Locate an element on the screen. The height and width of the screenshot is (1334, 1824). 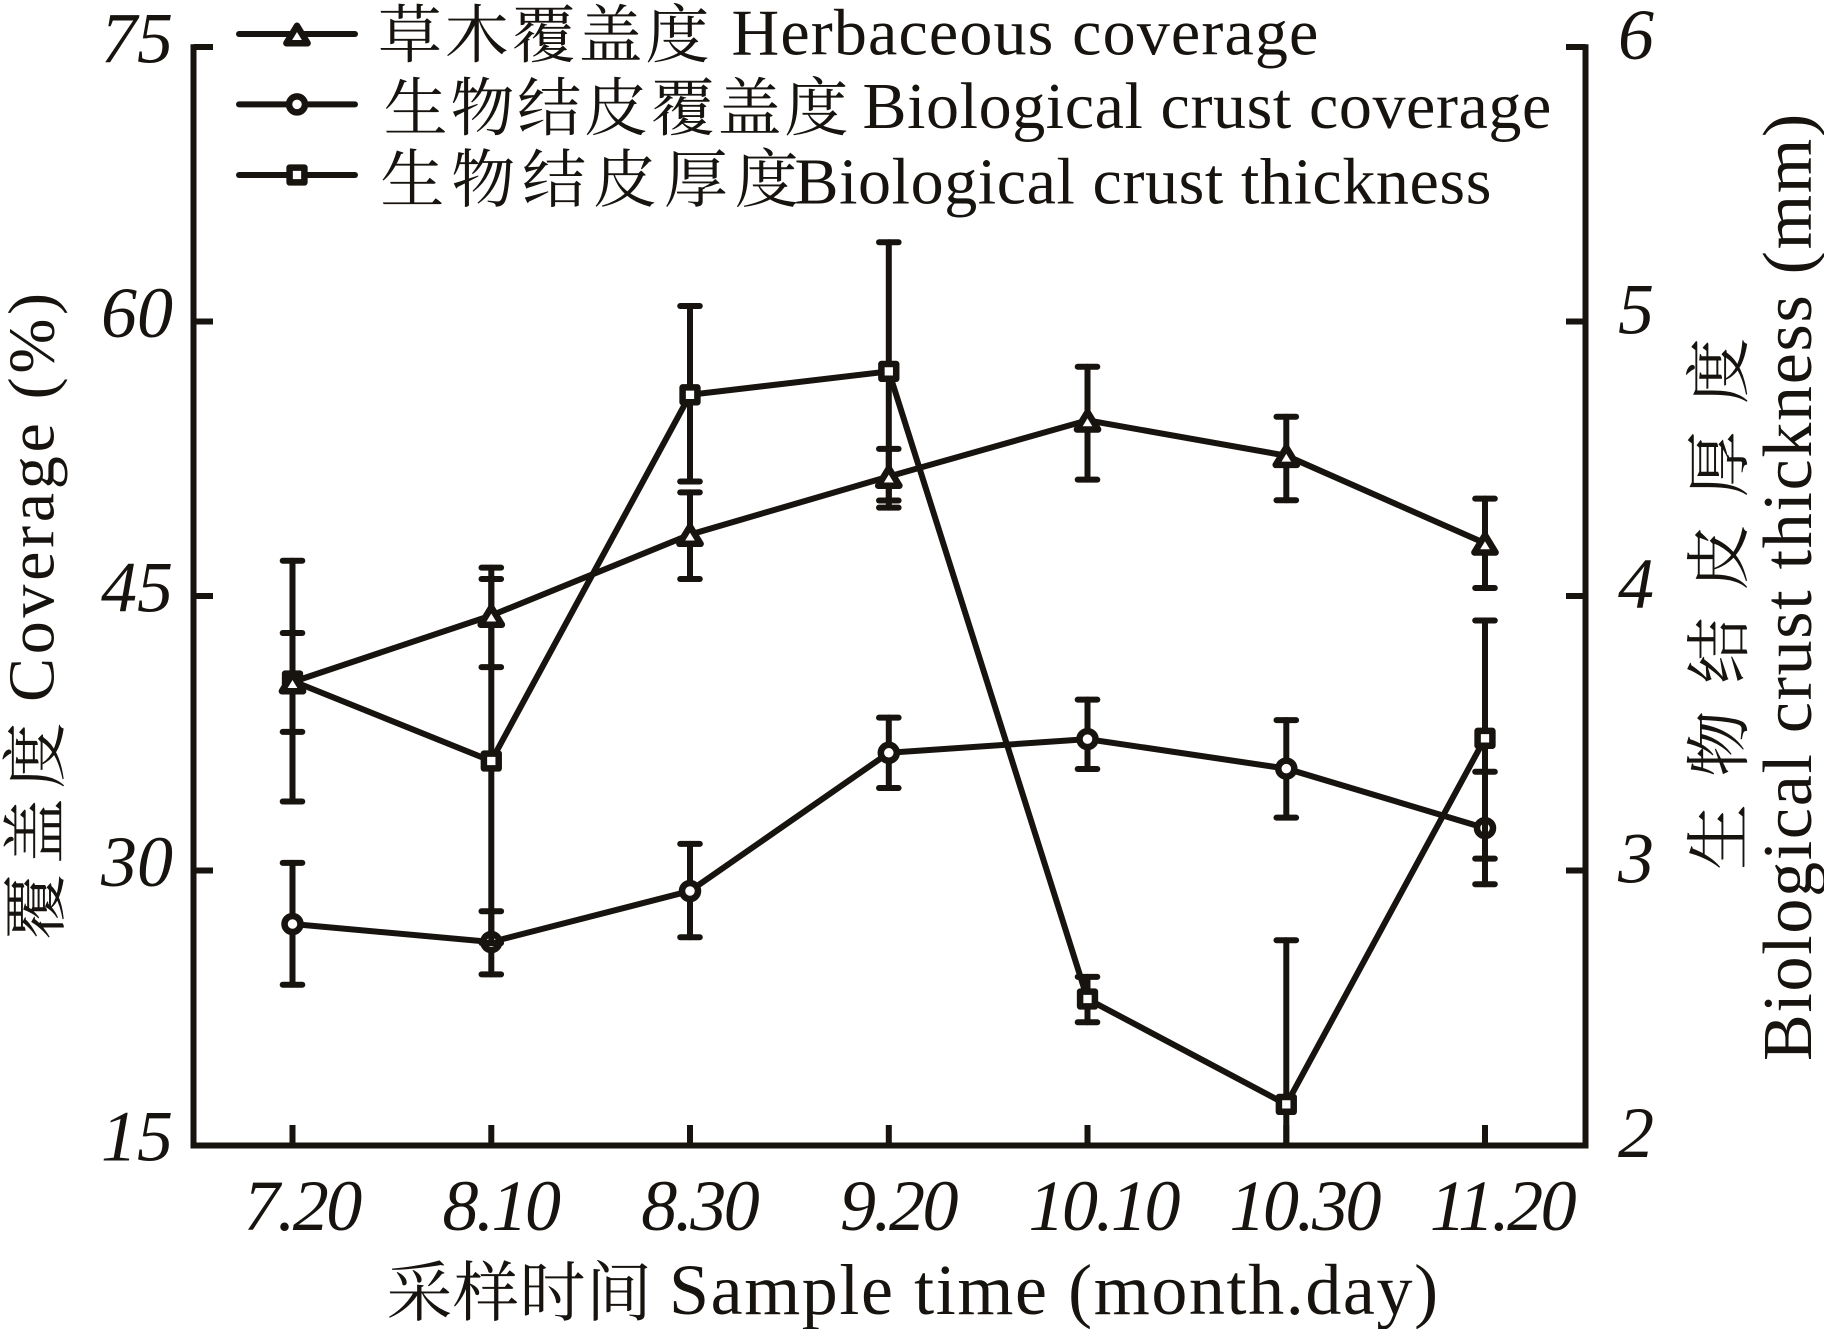
svg-text: Coverage (%) is located at coordinates (34, 495).